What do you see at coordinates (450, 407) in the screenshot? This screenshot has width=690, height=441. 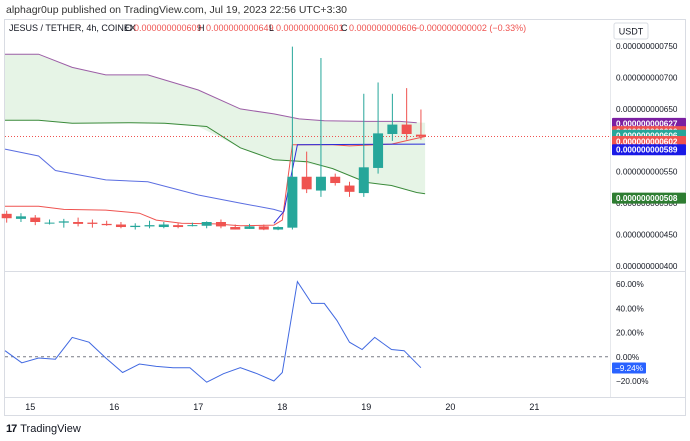 I see `time-tick-label: 20` at bounding box center [450, 407].